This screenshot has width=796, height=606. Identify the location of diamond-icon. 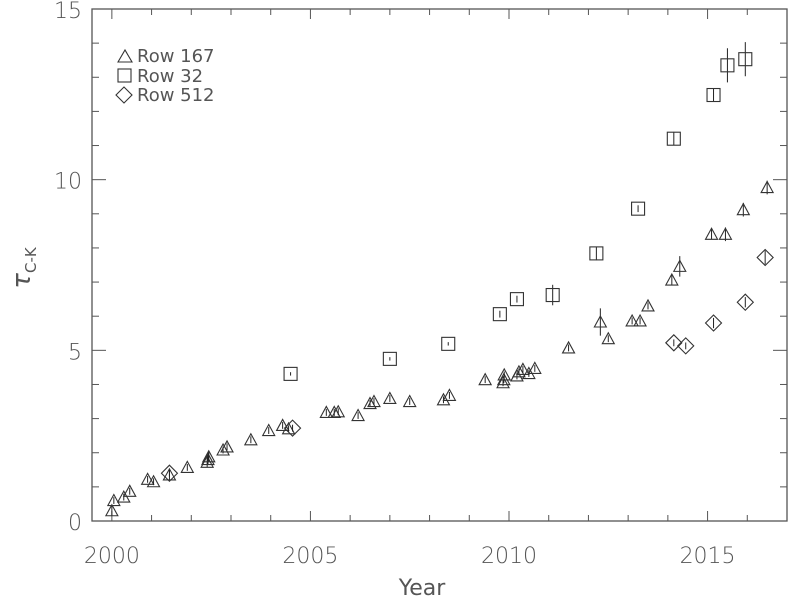
(124, 95).